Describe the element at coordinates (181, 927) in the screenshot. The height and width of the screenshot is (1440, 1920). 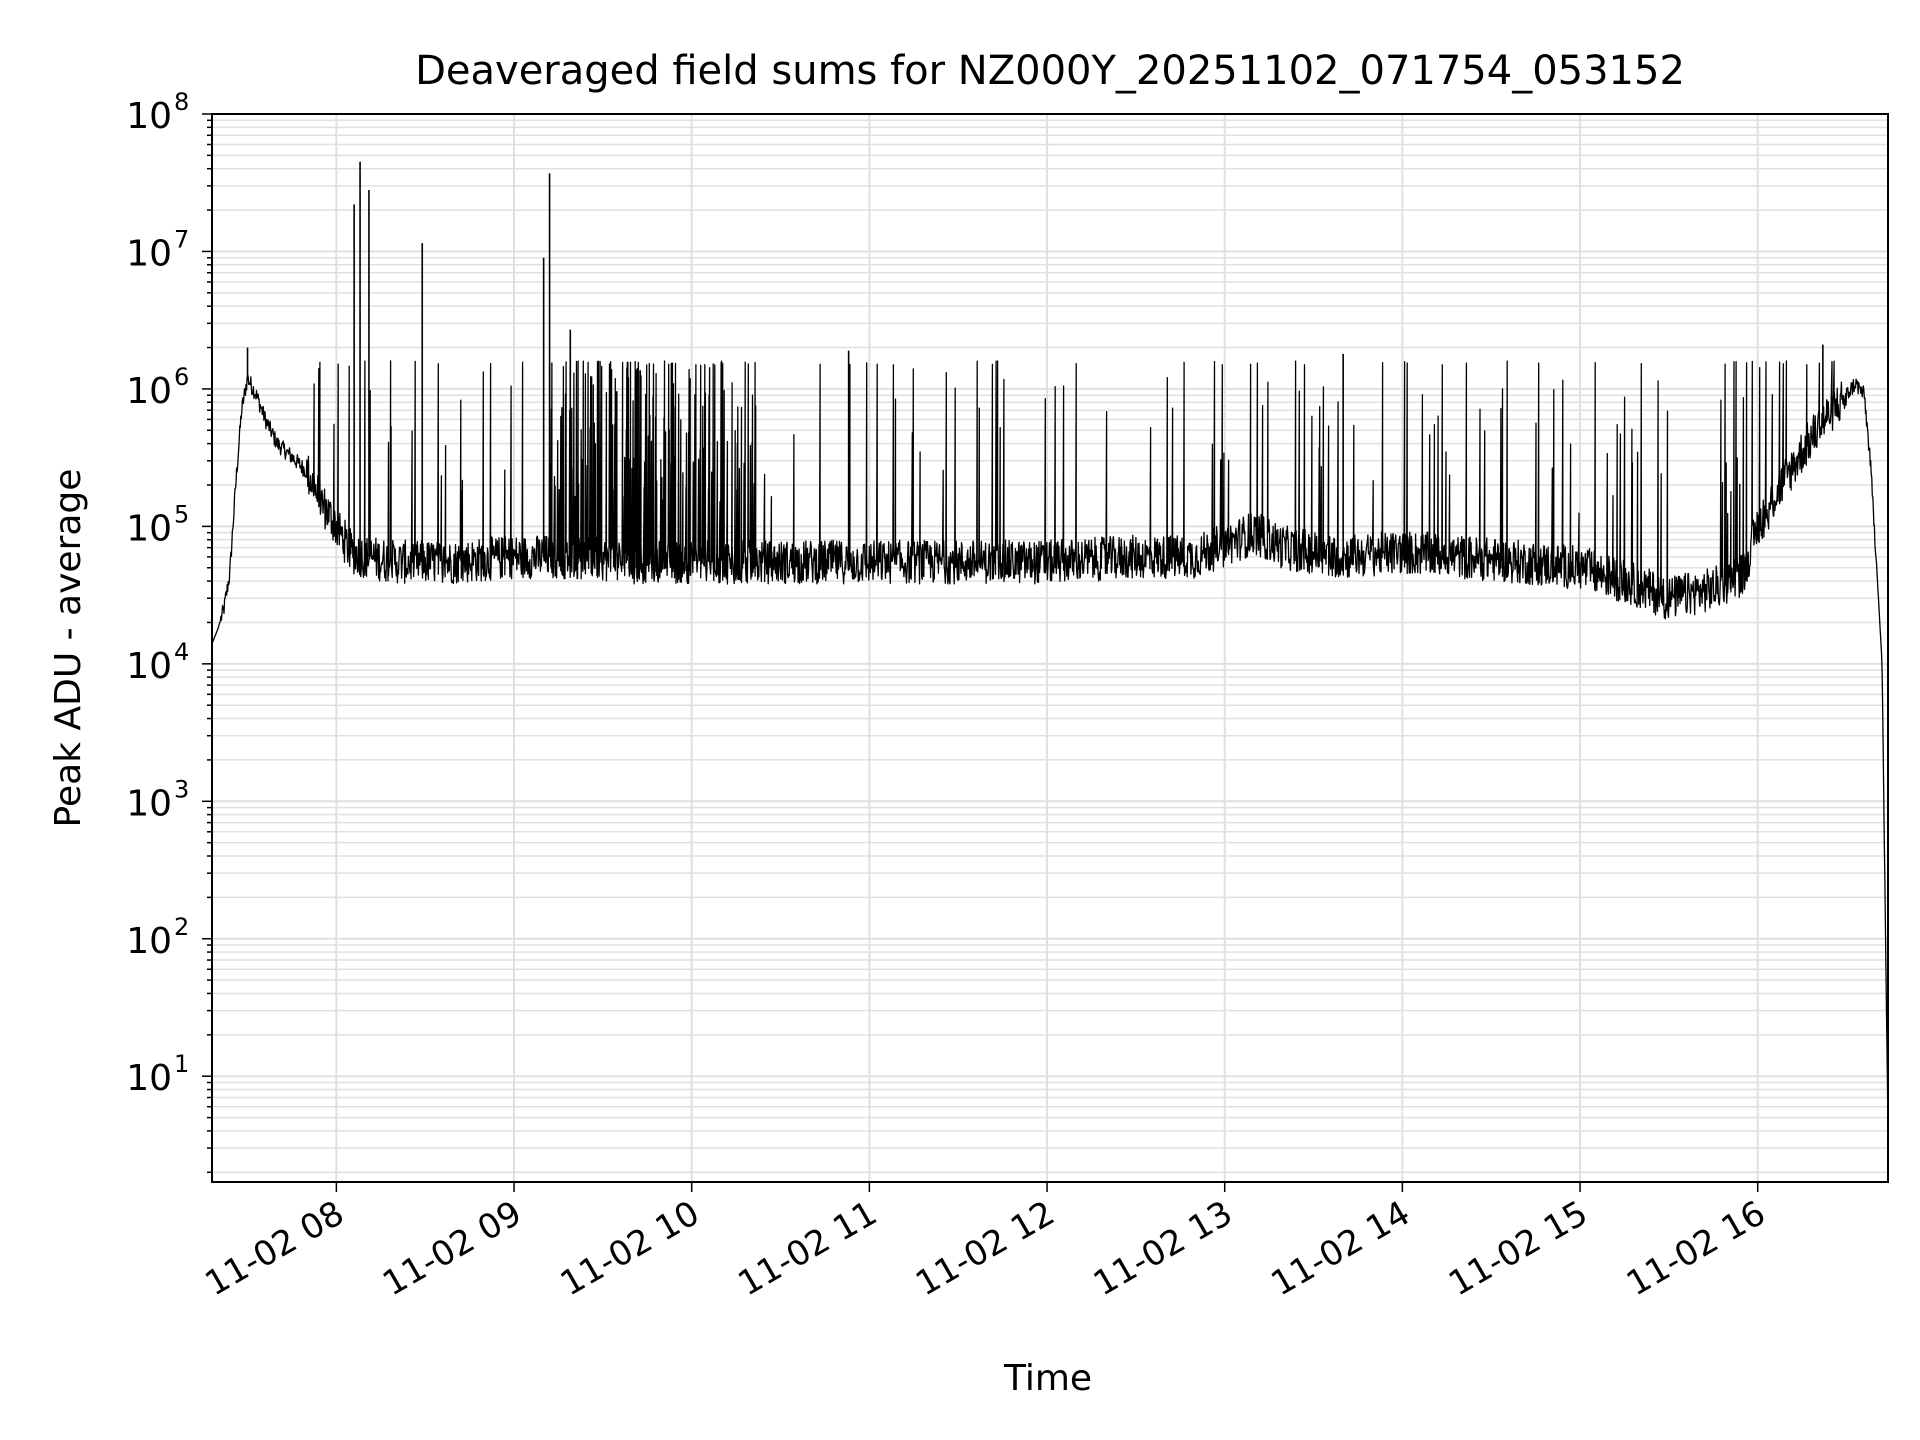
I see `y-tick-label-exponent: 2` at that location.